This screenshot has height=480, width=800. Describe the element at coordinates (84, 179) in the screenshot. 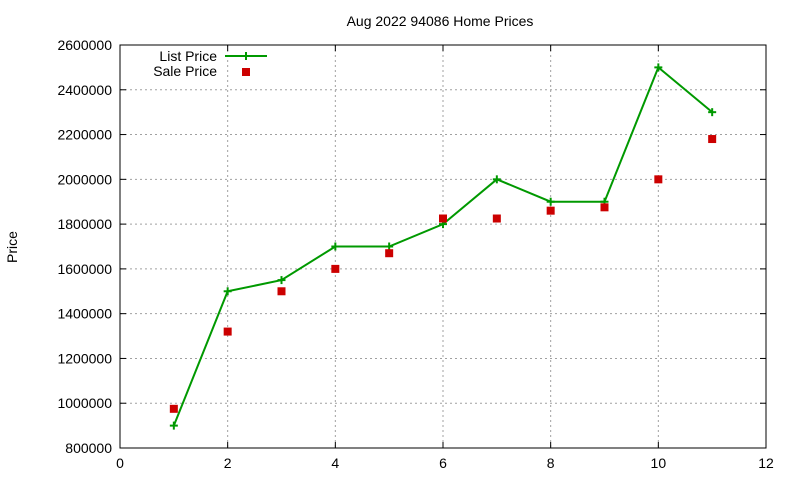

I see `y-tick-label: 2000000` at that location.